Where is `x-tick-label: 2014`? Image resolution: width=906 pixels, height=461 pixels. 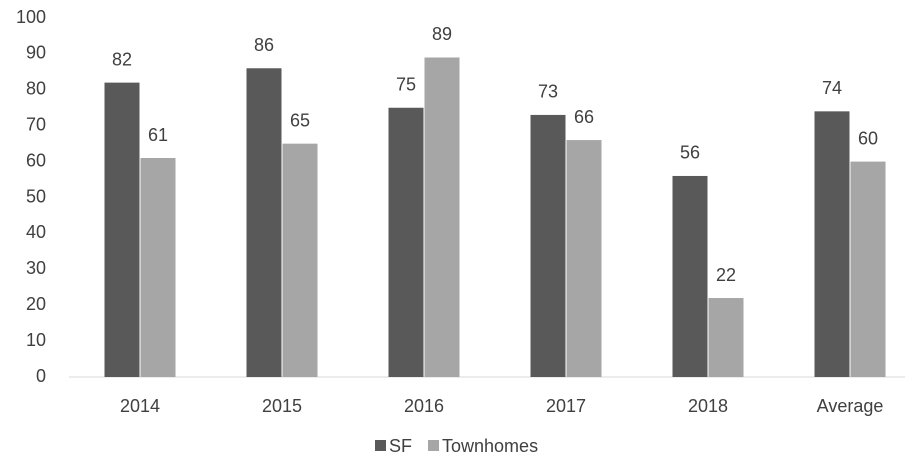 x-tick-label: 2014 is located at coordinates (140, 406).